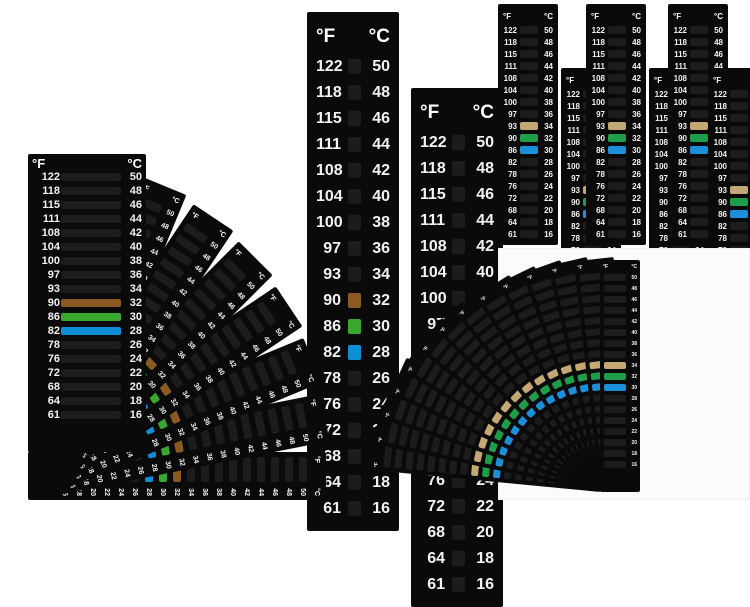 The image size is (750, 607). I want to click on fahrenheit-value: 68, so click(551, 484).